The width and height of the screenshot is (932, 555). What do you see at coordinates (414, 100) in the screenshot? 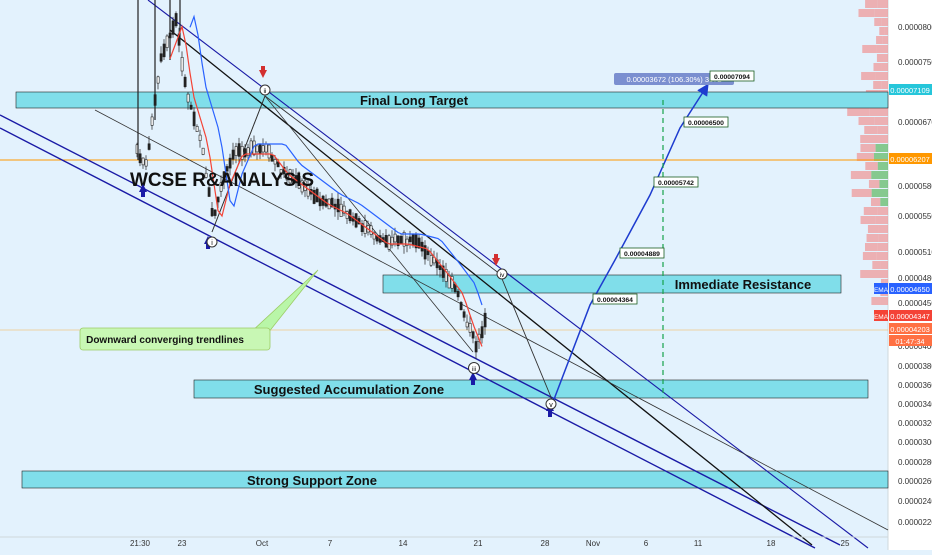
I see `final-long-target-label: Final Long Target` at bounding box center [414, 100].